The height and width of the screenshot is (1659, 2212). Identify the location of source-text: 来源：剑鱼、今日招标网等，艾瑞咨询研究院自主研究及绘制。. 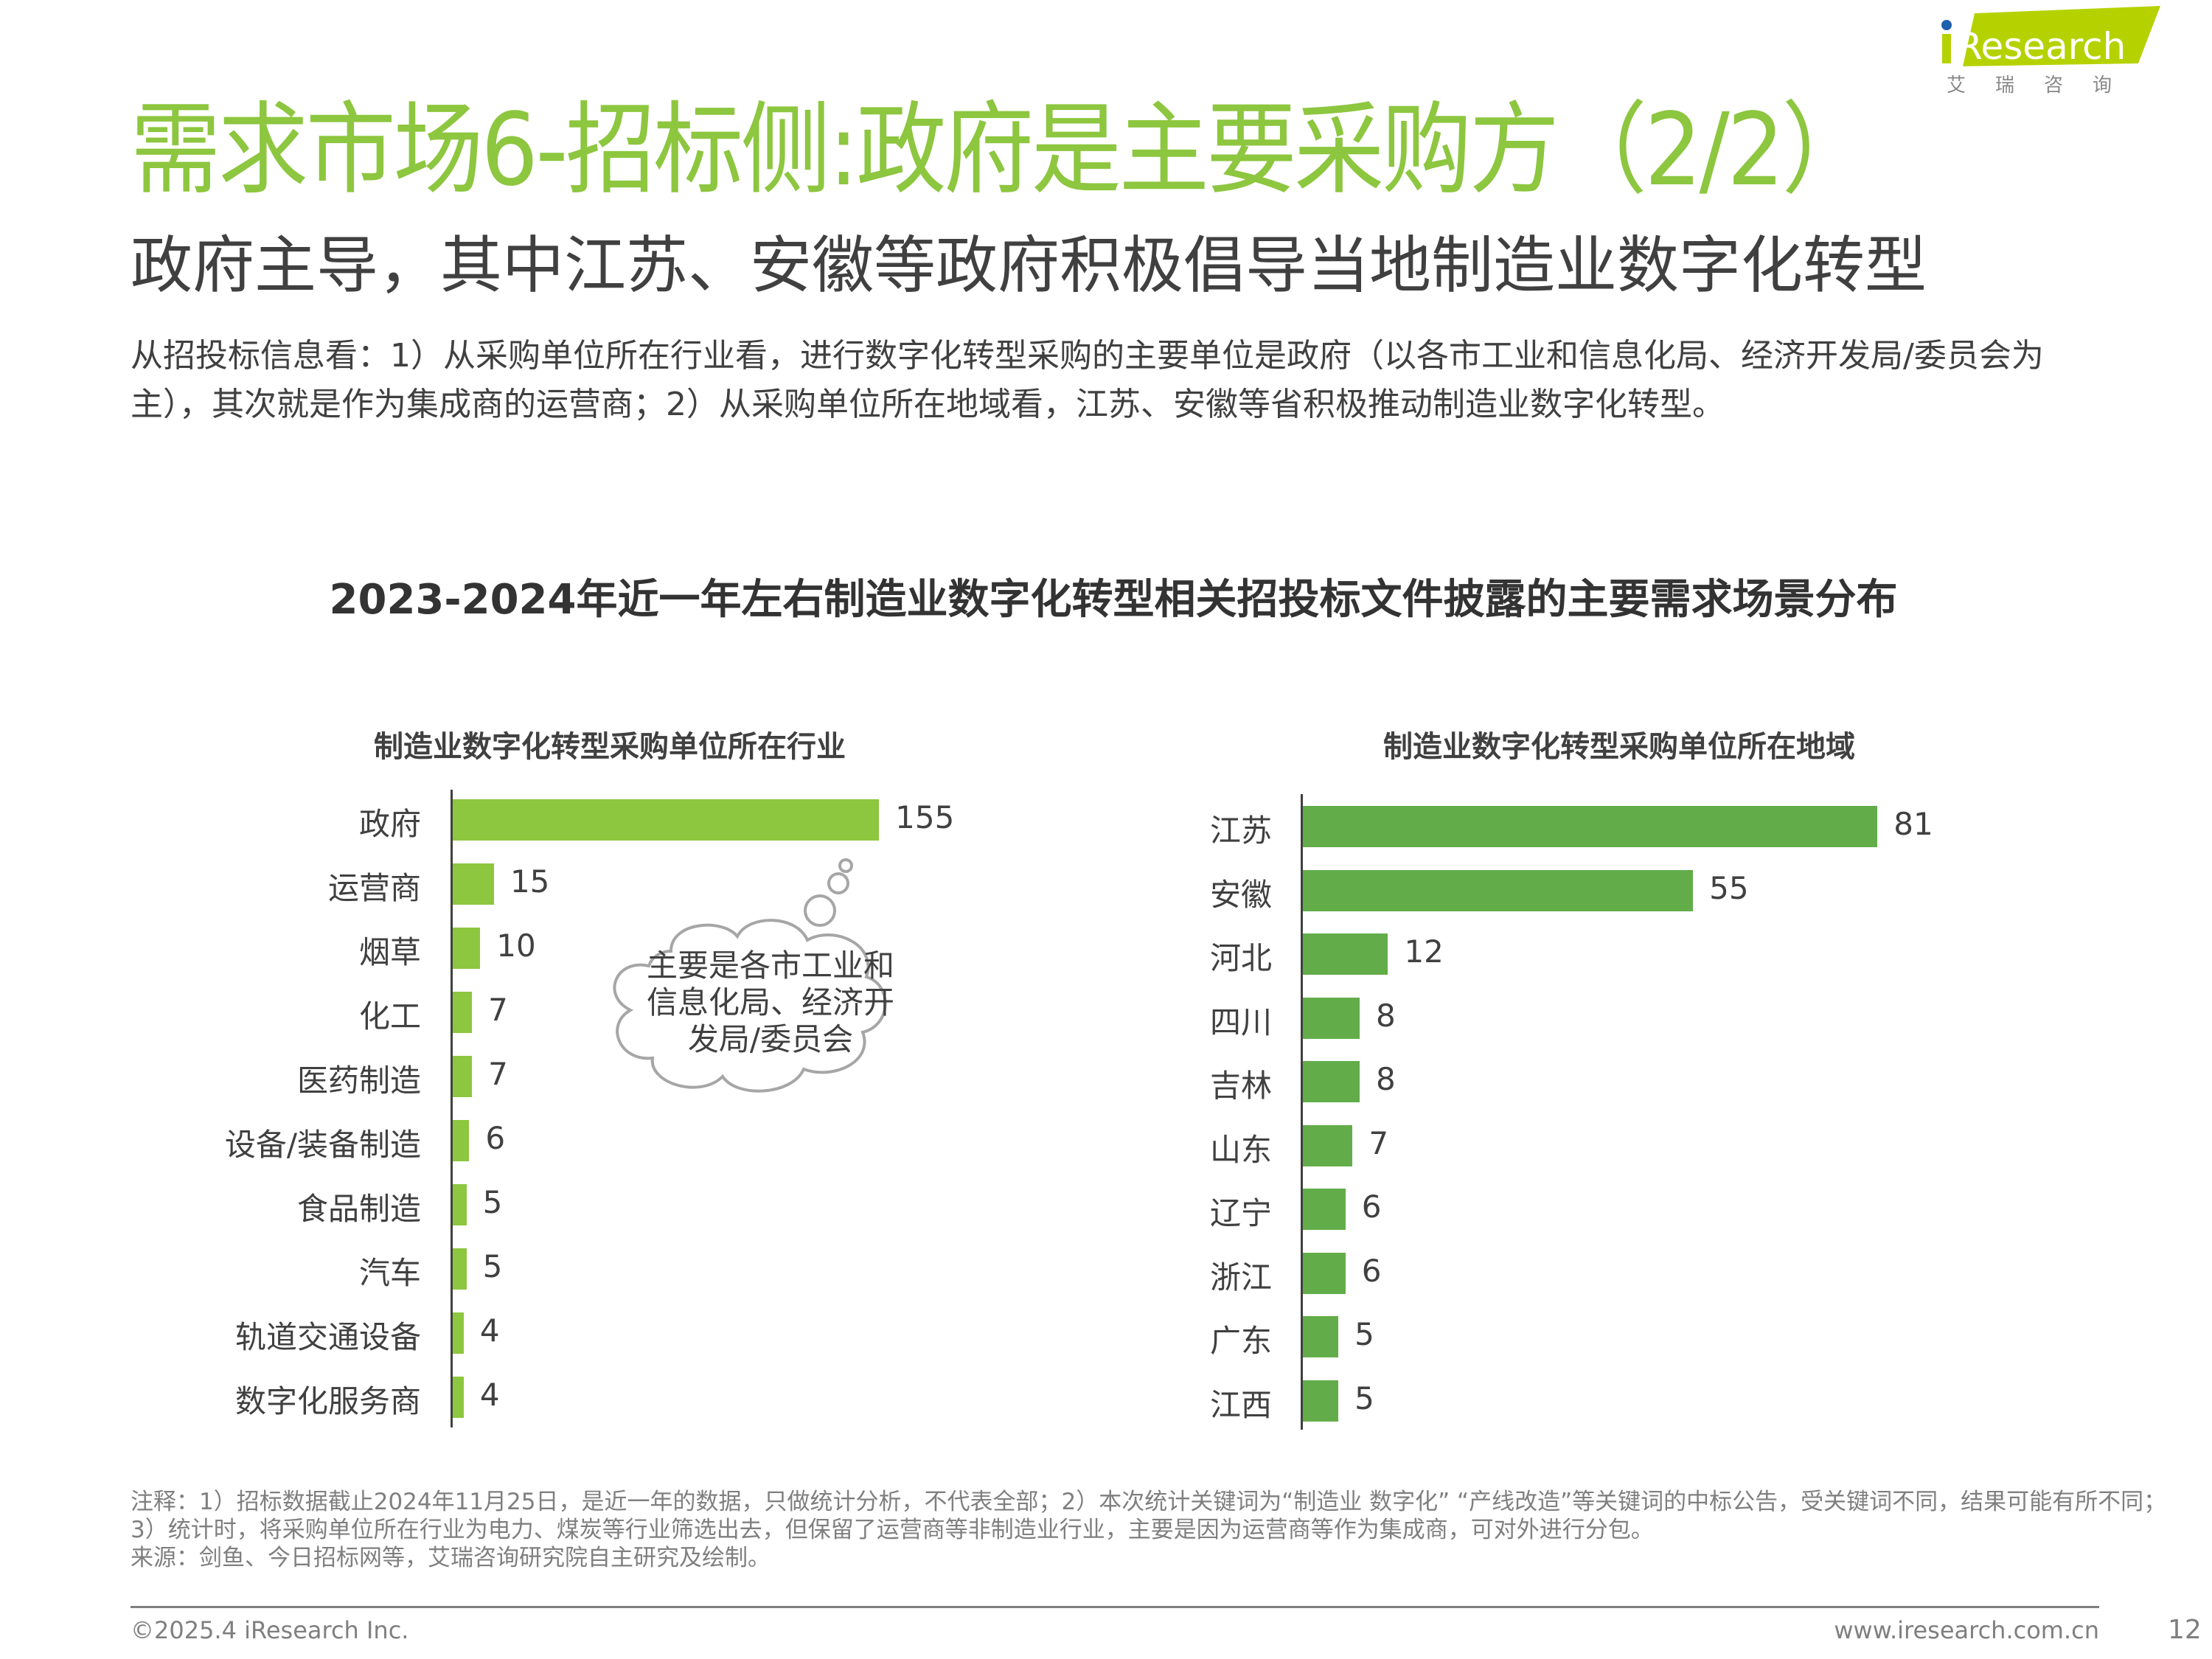
(451, 1558).